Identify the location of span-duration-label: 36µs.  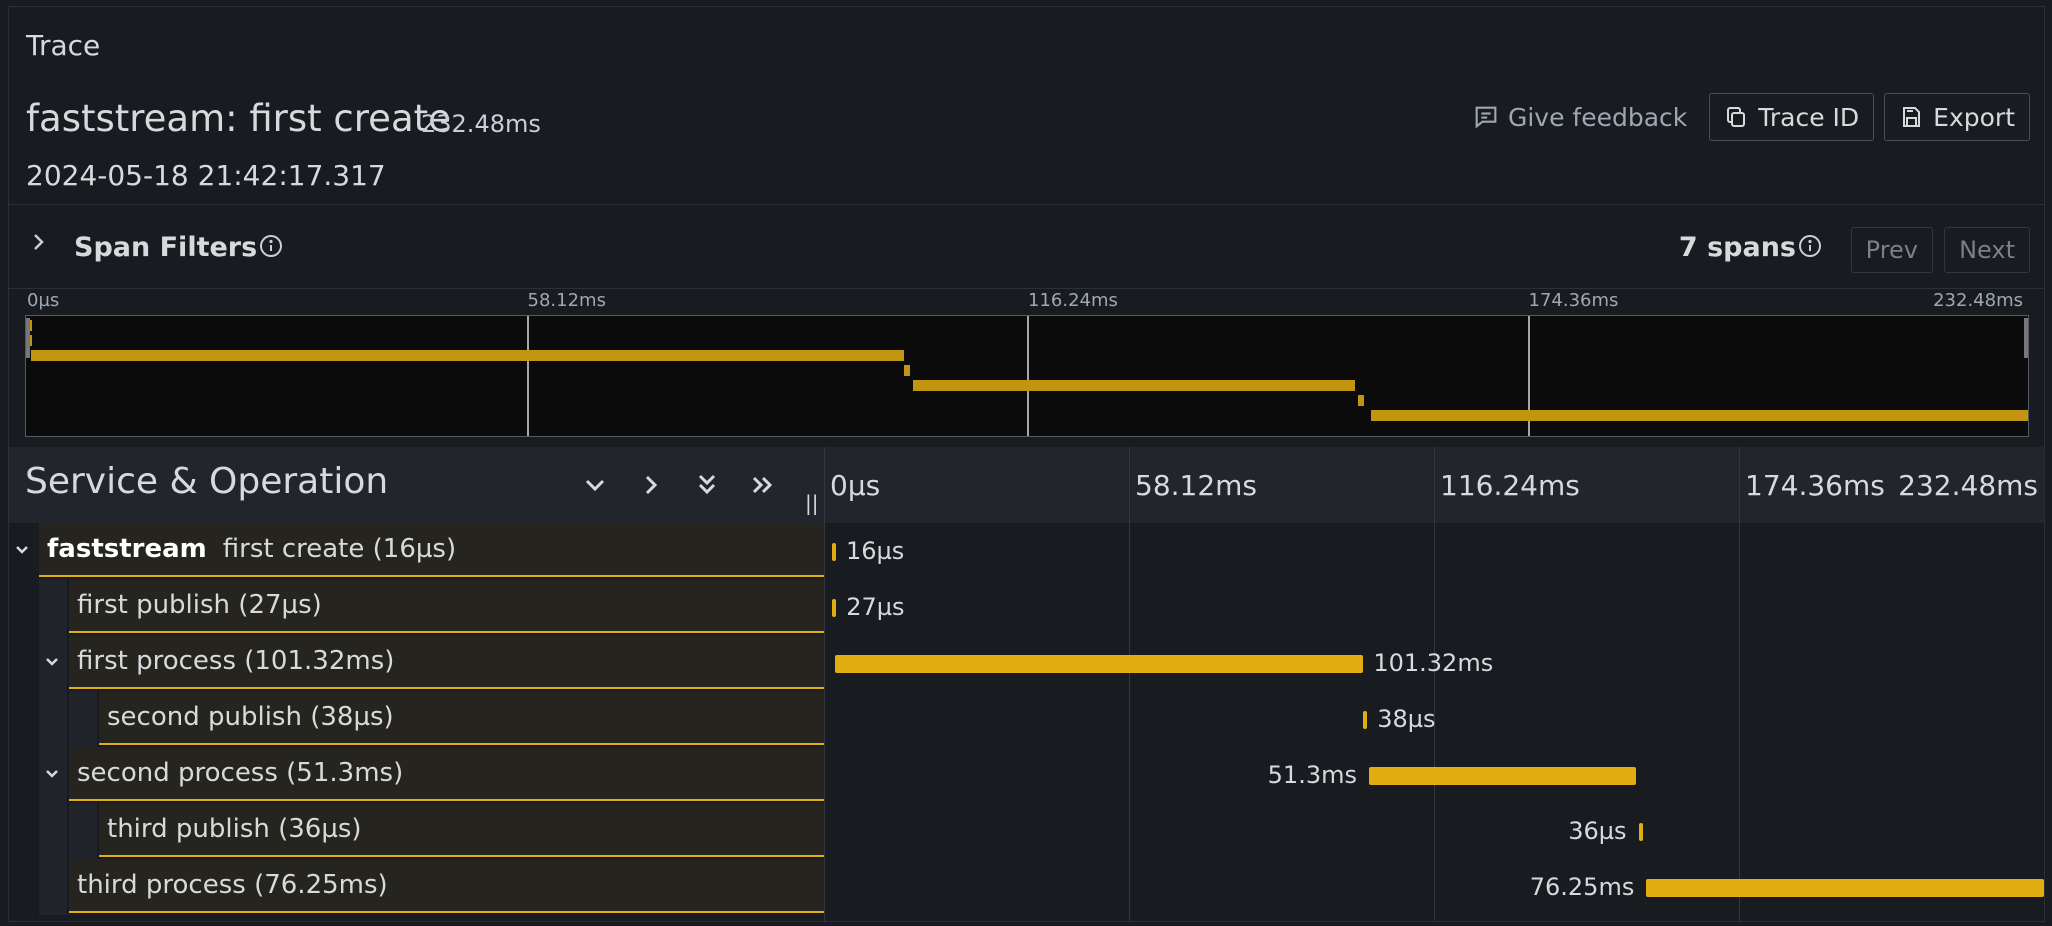
(1597, 831).